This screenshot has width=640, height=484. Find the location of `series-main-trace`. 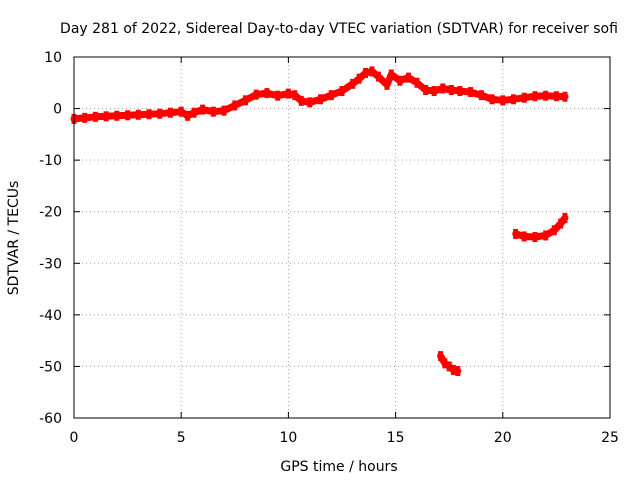

series-main-trace is located at coordinates (319, 95).